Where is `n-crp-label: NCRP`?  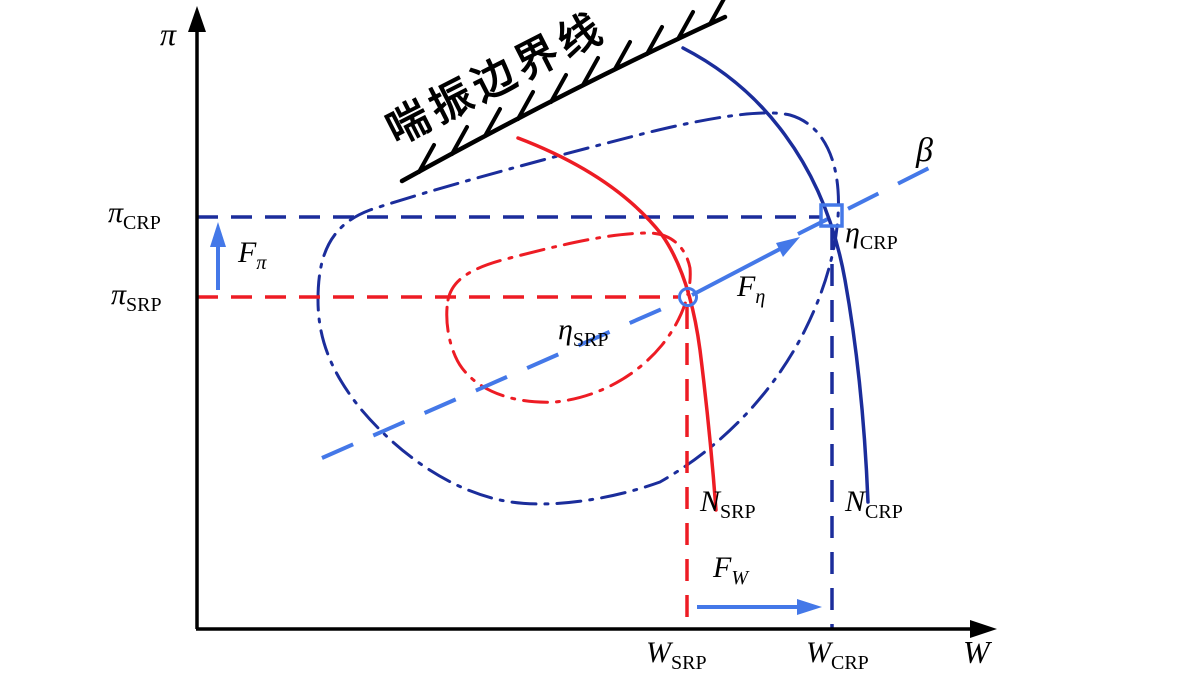
n-crp-label: NCRP is located at coordinates (874, 504).